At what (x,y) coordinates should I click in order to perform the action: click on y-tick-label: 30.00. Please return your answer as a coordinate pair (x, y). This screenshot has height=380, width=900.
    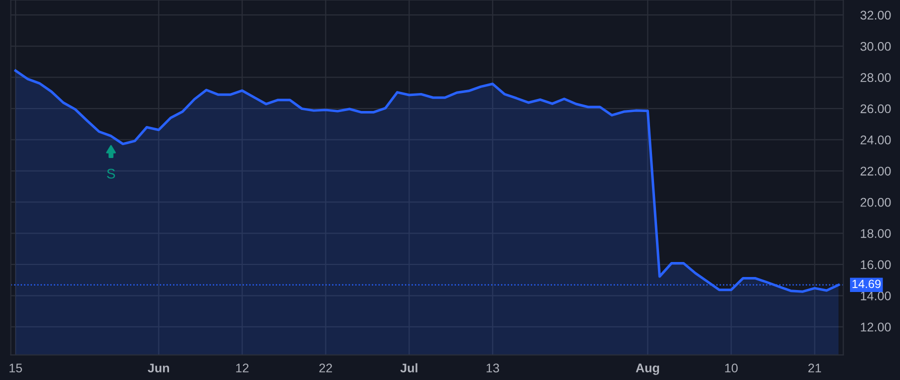
    Looking at the image, I should click on (875, 46).